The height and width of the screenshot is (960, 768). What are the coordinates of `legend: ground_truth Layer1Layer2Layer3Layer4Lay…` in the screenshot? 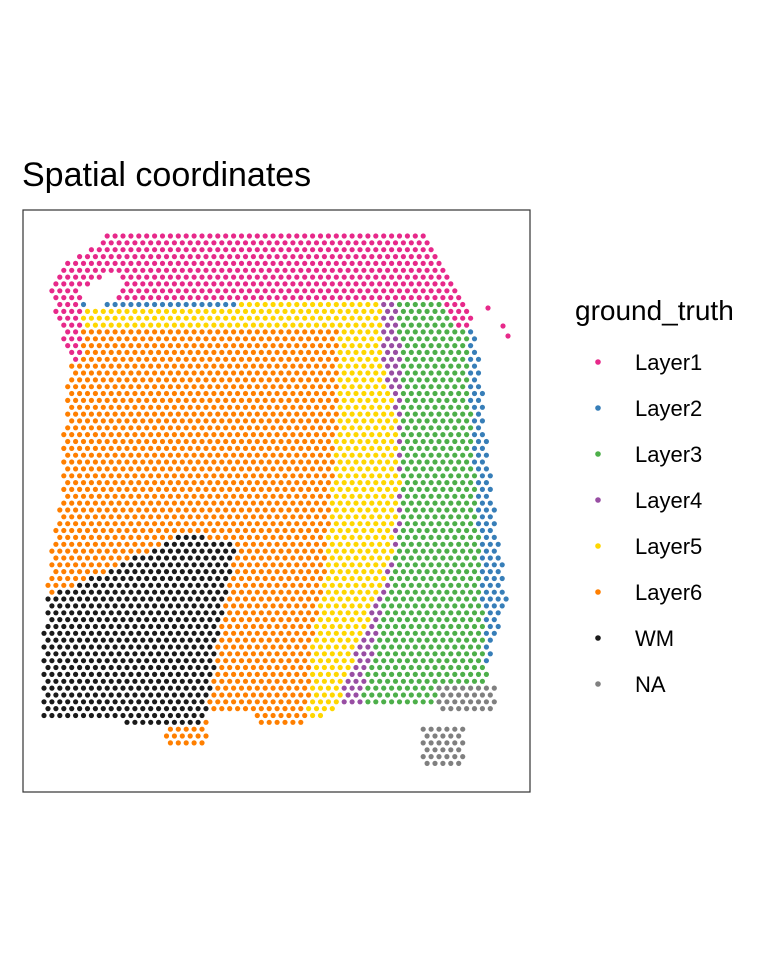 It's located at (654, 496).